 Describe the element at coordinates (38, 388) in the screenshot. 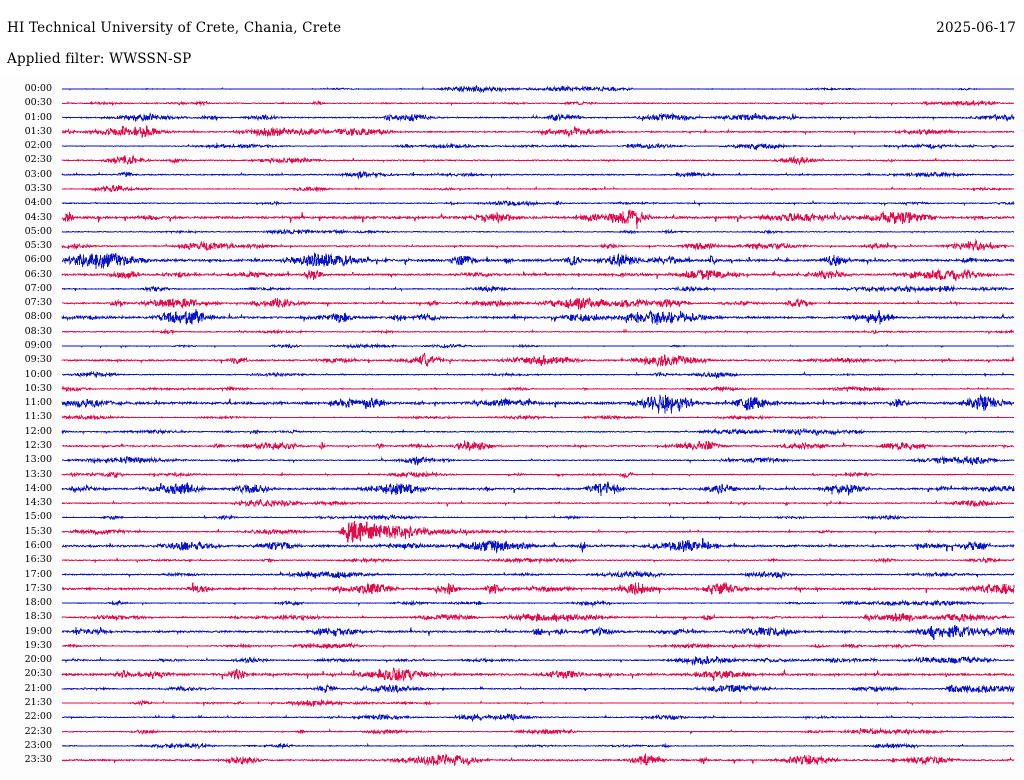

I see `time-label: 10:30` at that location.